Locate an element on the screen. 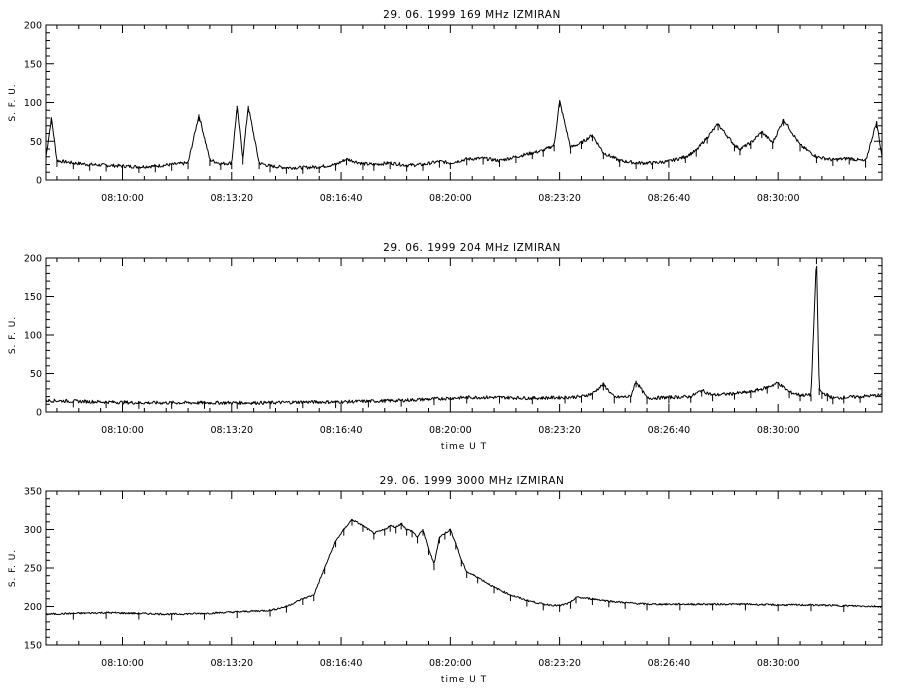  x-tick-label: 08:13:20 is located at coordinates (231, 663).